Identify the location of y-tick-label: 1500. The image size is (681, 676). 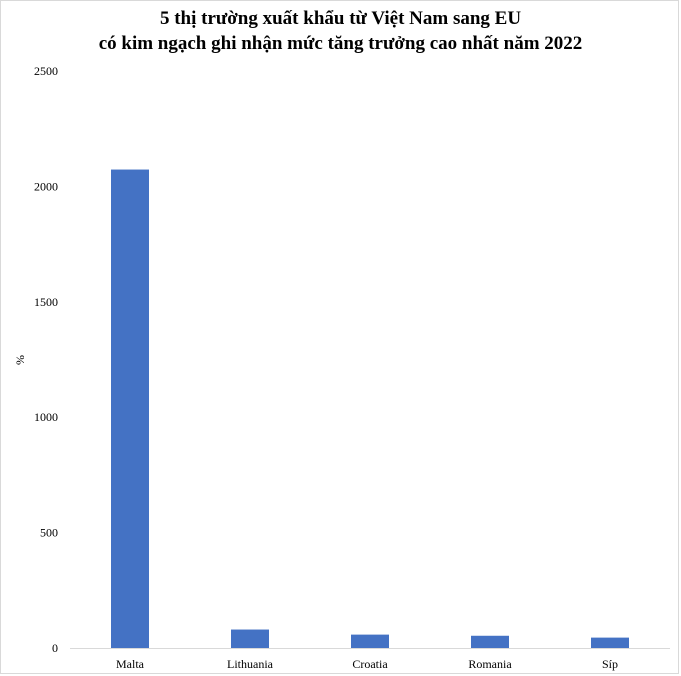
(46, 302).